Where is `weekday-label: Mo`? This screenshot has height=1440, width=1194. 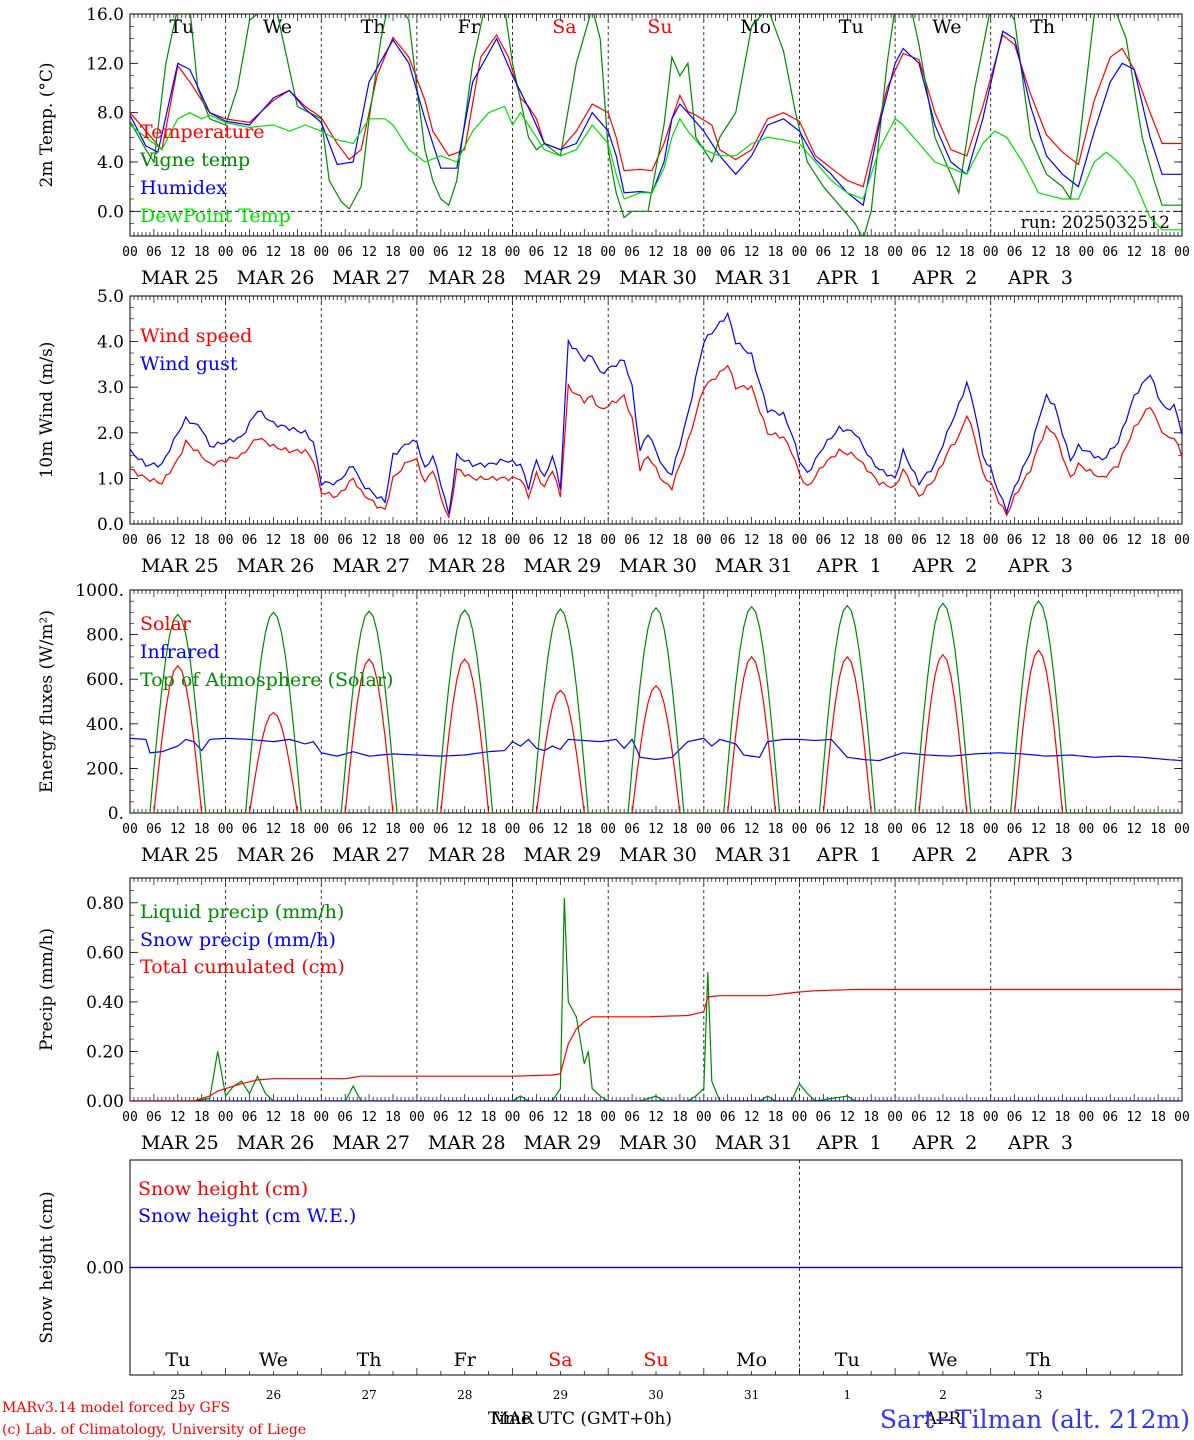
weekday-label: Mo is located at coordinates (751, 1360).